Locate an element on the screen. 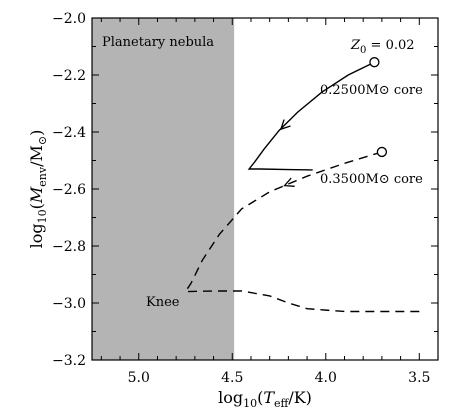 The width and height of the screenshot is (458, 414). y-tick-label: −2.4 is located at coordinates (69, 133).